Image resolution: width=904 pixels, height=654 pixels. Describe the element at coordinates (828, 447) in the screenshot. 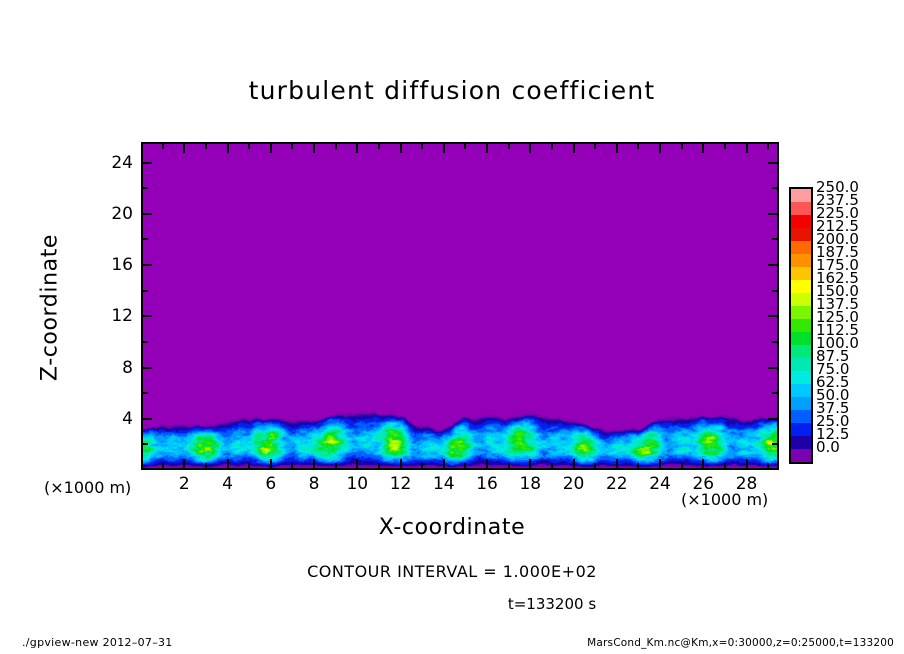

I see `colorbar-tick-label: 0.0` at that location.